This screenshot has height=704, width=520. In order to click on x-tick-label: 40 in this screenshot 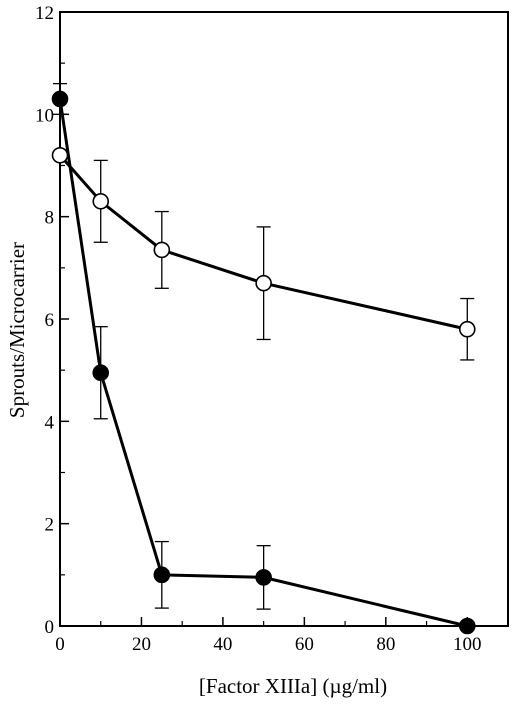, I will do `click(222, 644)`.